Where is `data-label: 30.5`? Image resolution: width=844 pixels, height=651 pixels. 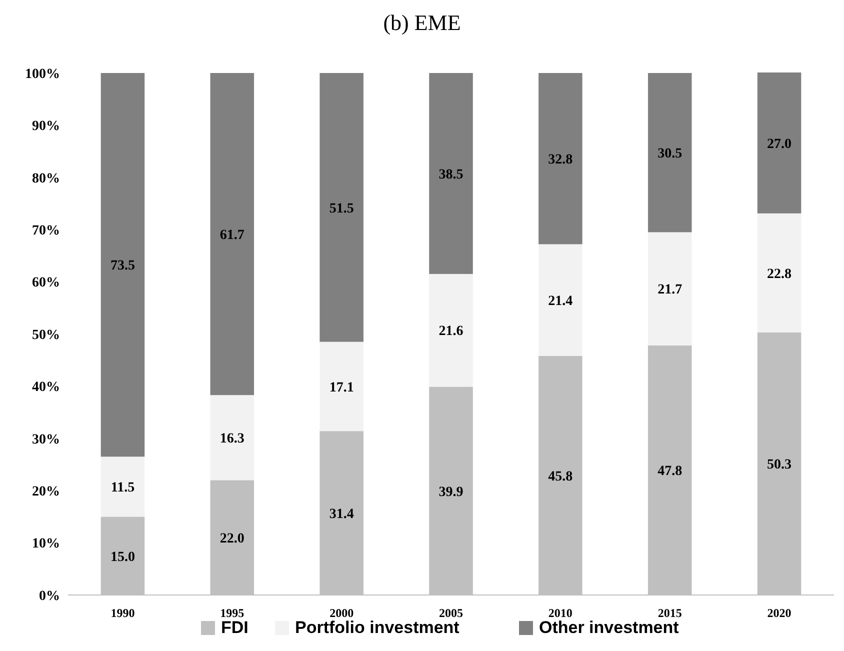 data-label: 30.5 is located at coordinates (670, 154).